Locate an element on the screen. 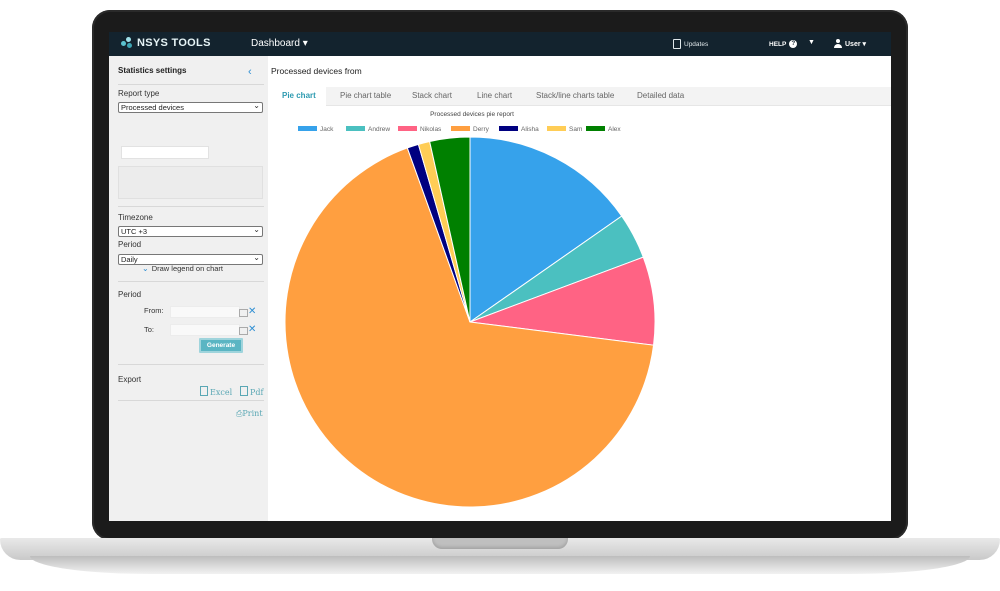  chart-title: Processed devices pie report is located at coordinates (472, 114).